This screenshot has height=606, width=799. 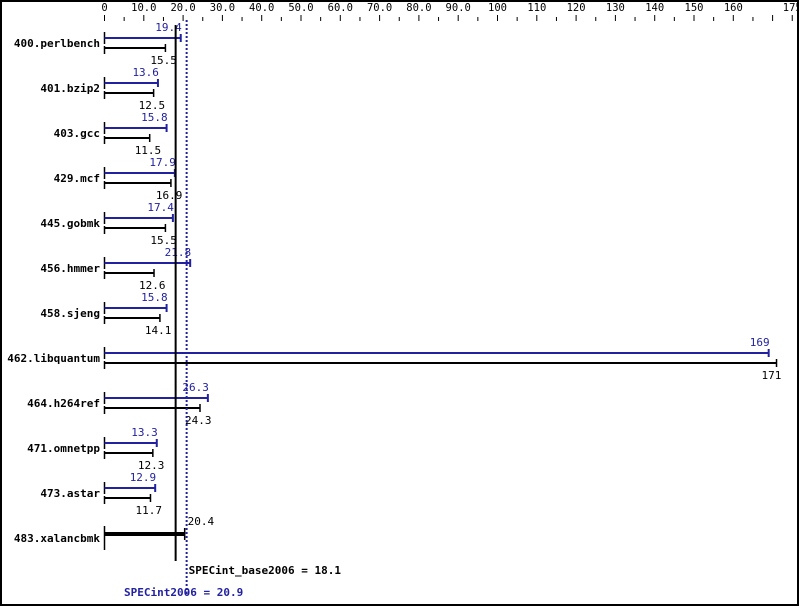 I want to click on peak-summary-label: SPECint2006 = 20.9, so click(x=183, y=592).